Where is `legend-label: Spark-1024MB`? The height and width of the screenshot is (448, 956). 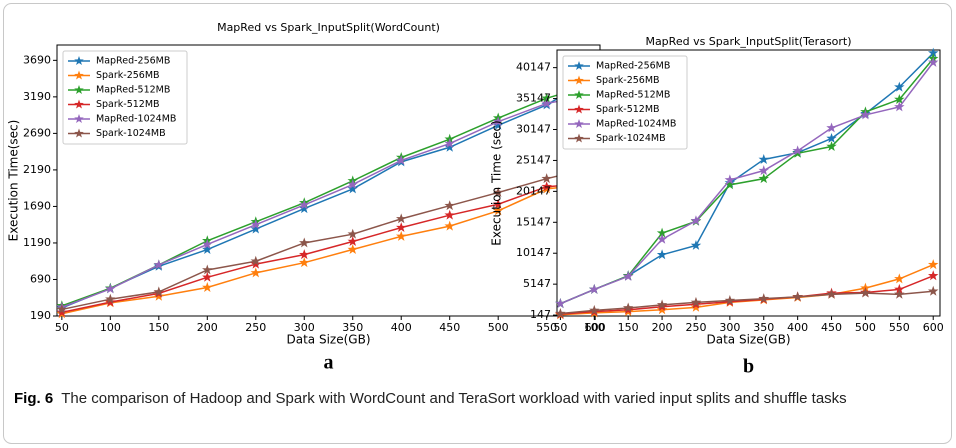
legend-label: Spark-1024MB is located at coordinates (131, 133).